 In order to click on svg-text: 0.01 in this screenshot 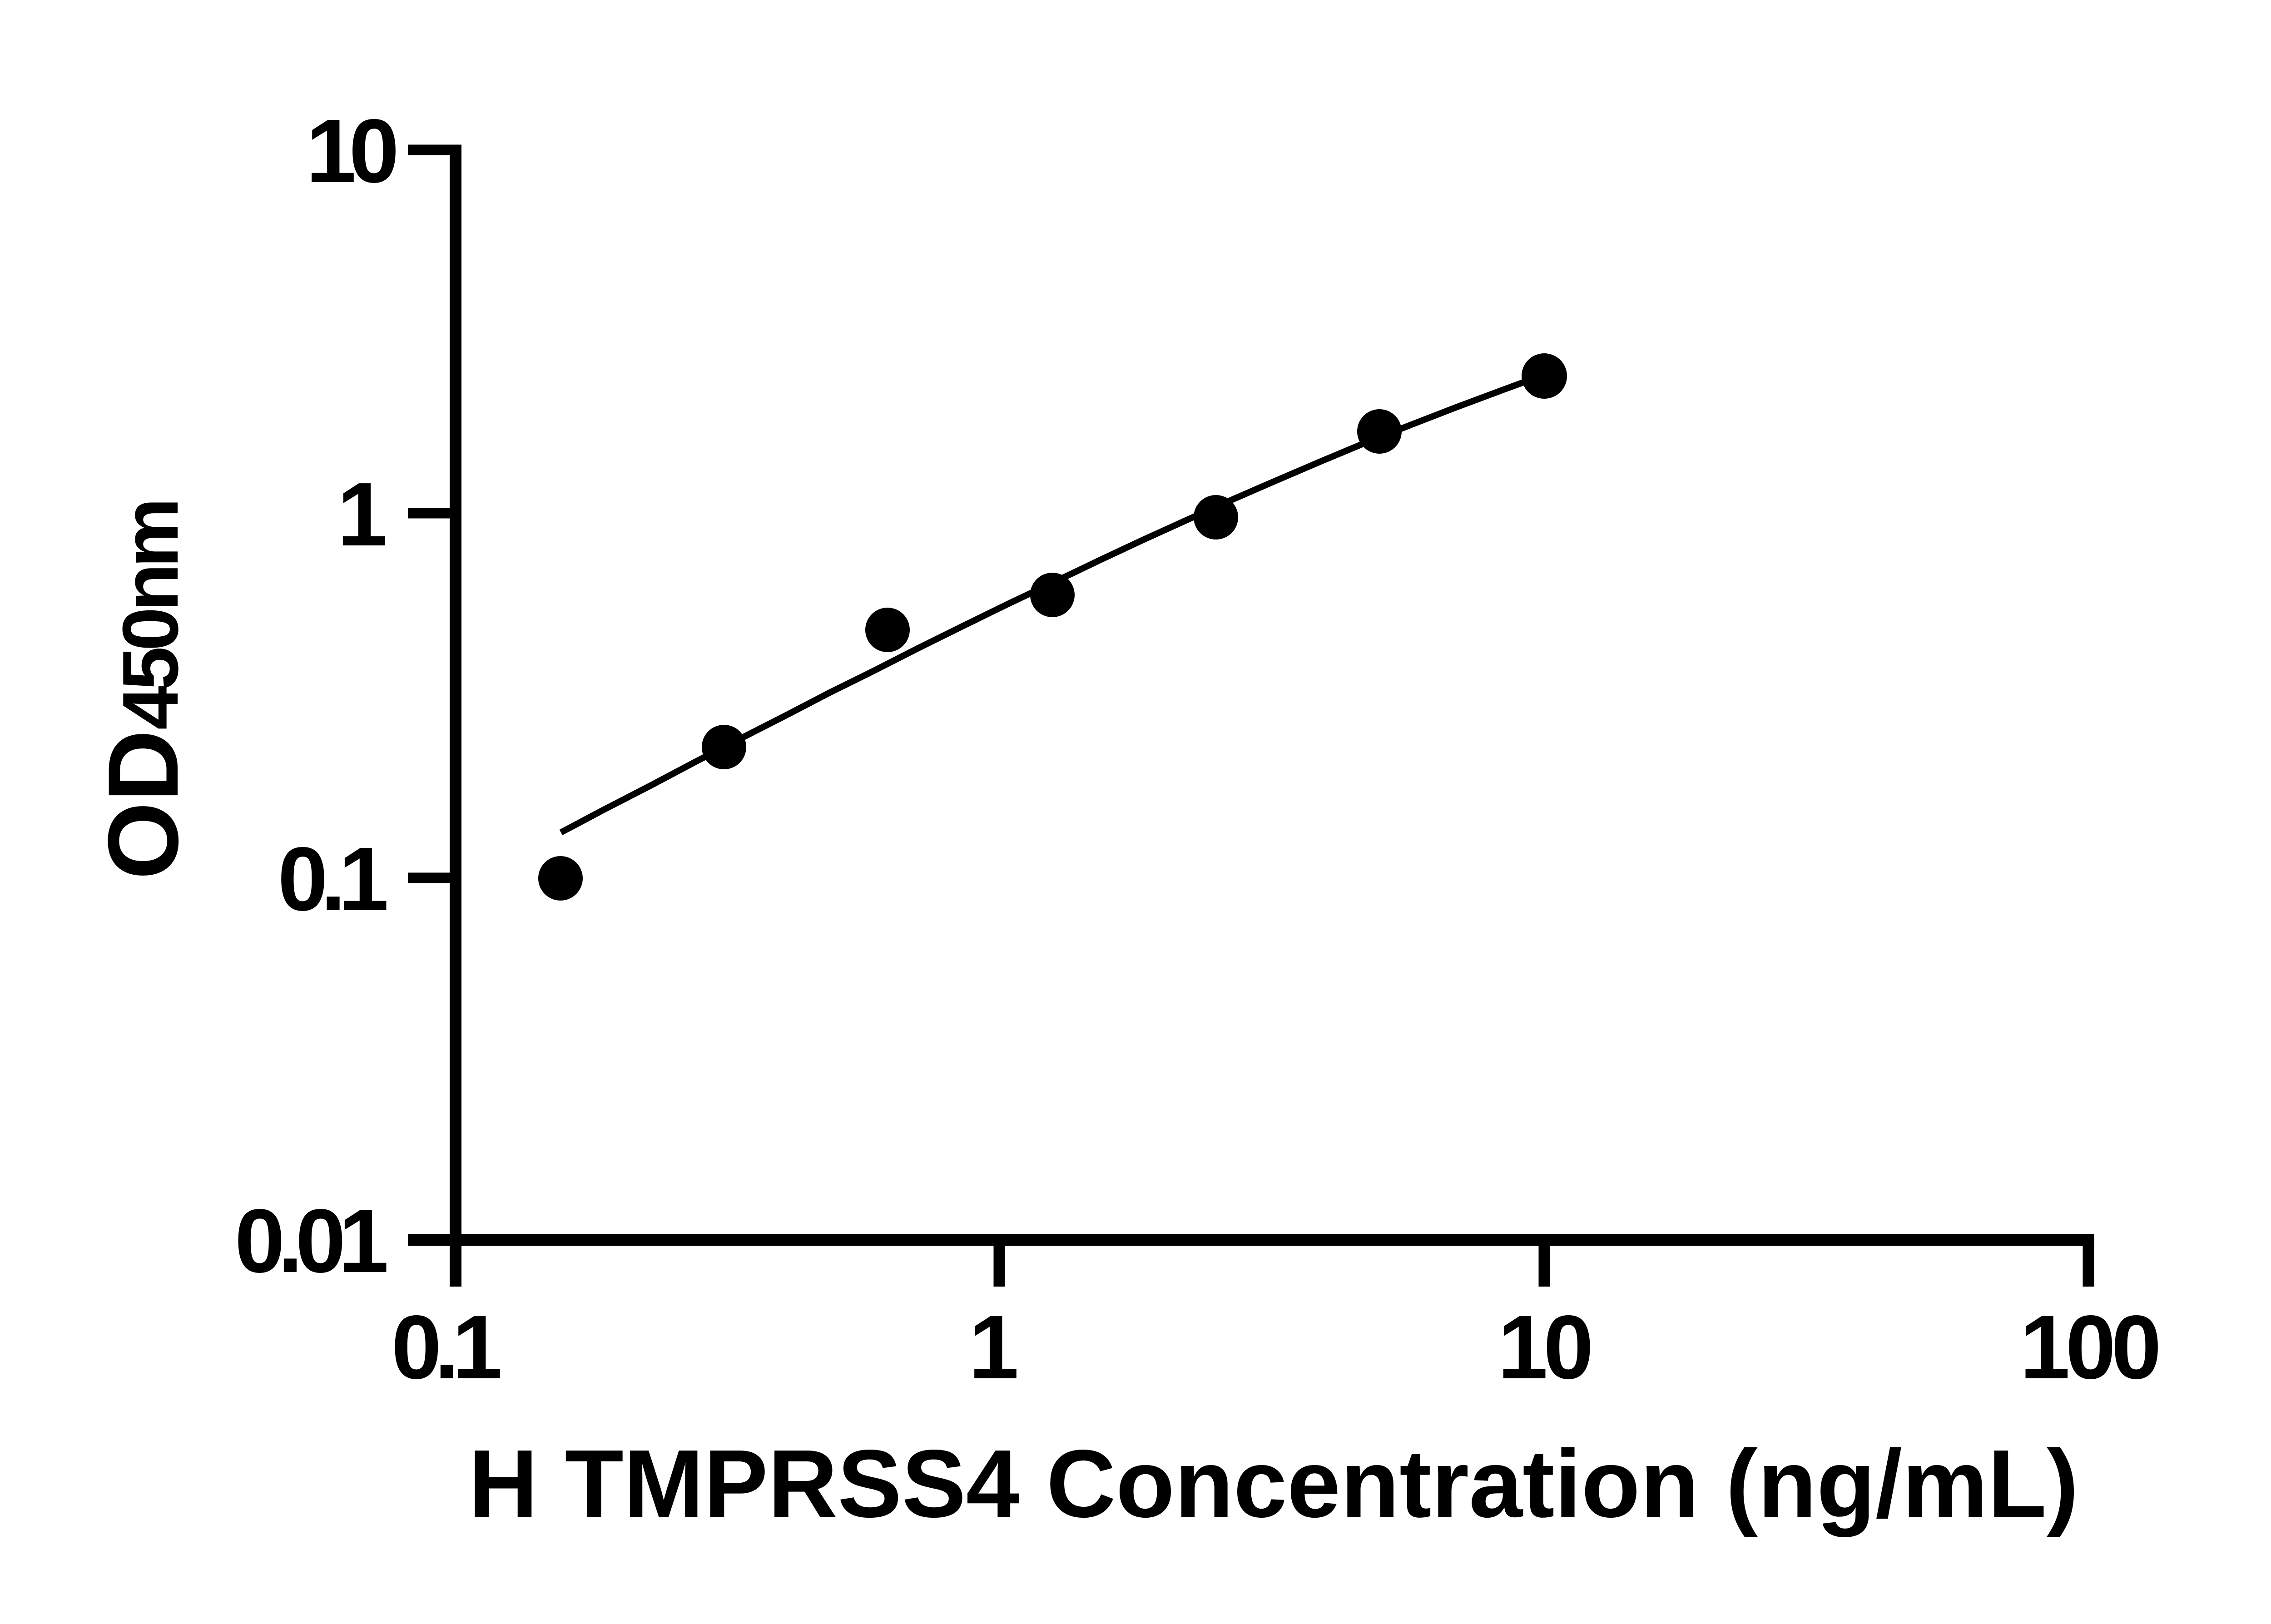, I will do `click(311, 1241)`.